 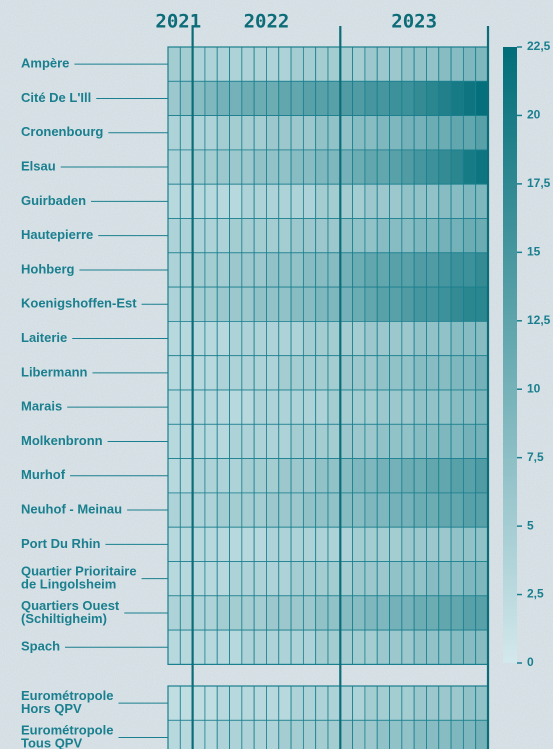 I want to click on row-label: Eurométropole, so click(x=67, y=695).